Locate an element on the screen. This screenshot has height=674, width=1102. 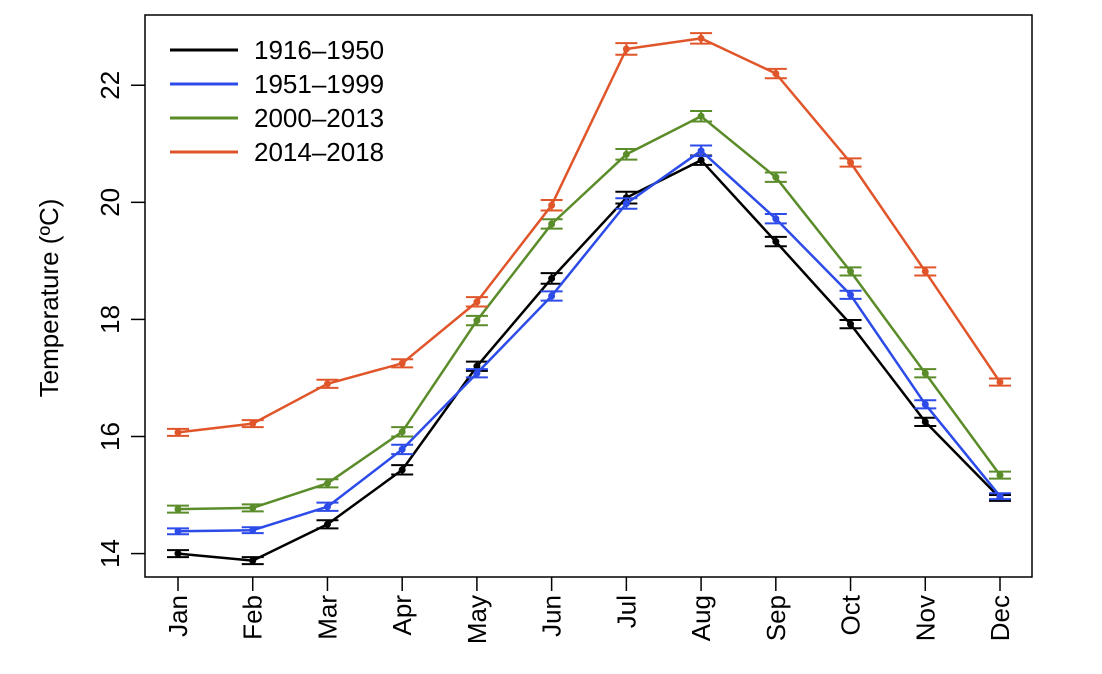
y-tick-label: 18 is located at coordinates (110, 319).